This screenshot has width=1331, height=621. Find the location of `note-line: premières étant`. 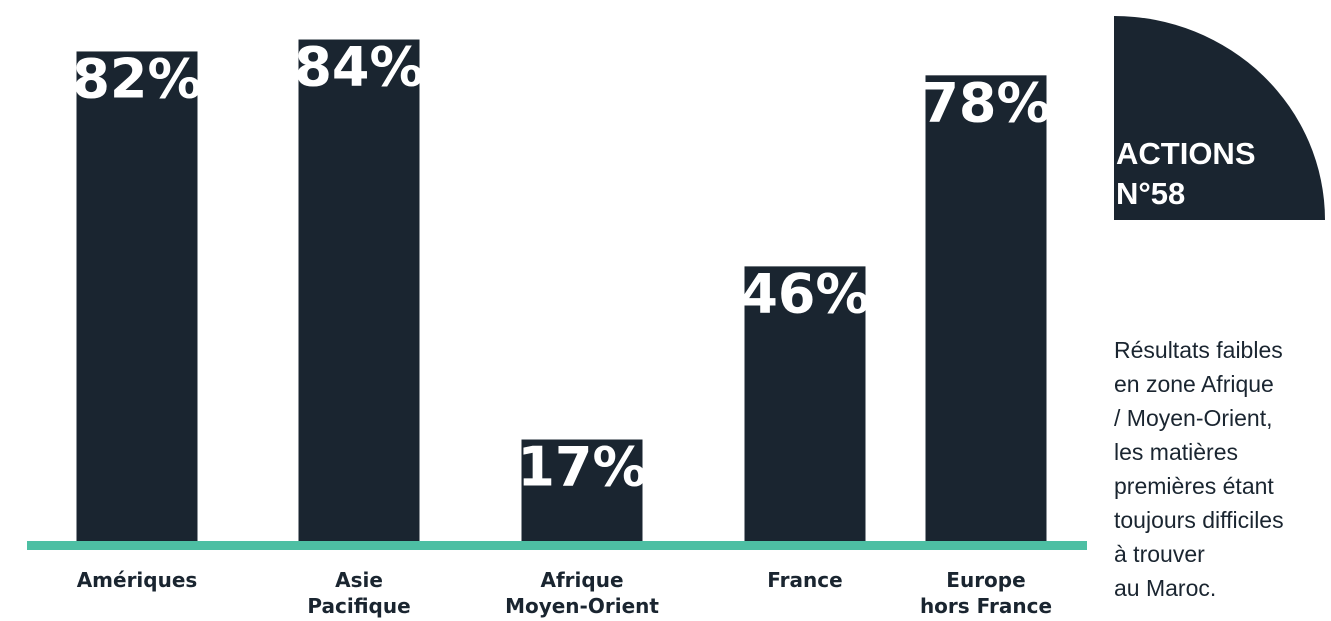

note-line: premières étant is located at coordinates (1194, 486).